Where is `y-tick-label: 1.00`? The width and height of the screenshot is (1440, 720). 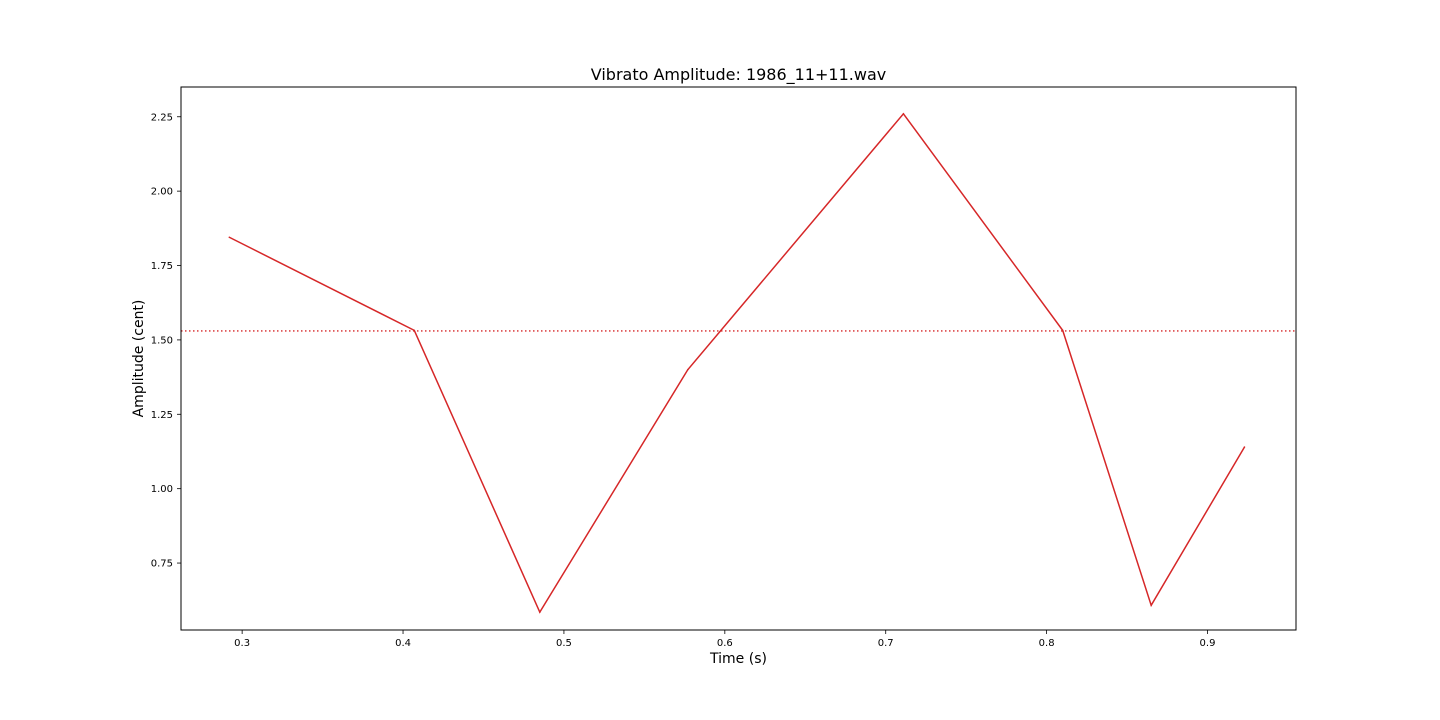 y-tick-label: 1.00 is located at coordinates (162, 489).